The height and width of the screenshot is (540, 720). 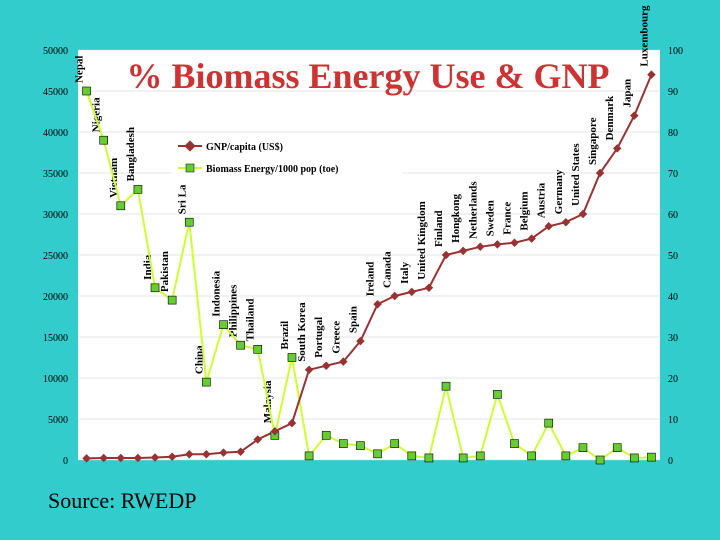 I want to click on left-tick-label: 0, so click(x=65, y=461).